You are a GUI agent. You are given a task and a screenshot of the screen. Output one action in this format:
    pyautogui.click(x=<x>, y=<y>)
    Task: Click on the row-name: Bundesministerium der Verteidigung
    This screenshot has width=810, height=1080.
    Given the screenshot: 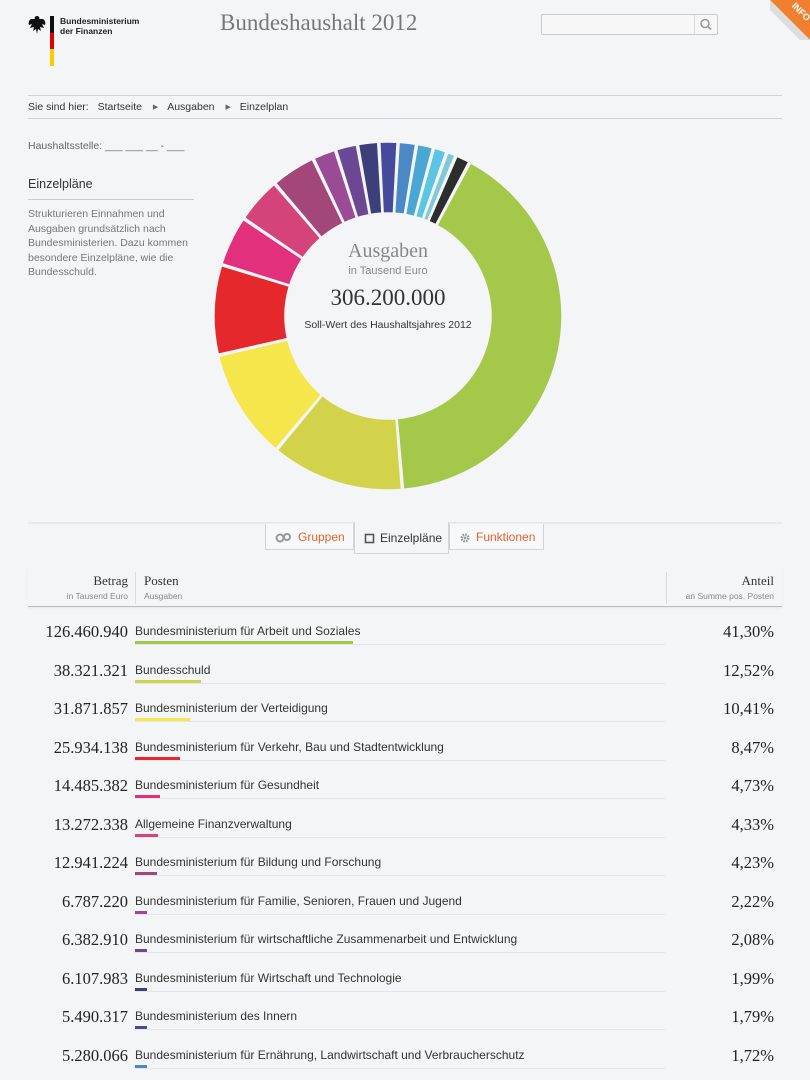 What is the action you would take?
    pyautogui.click(x=231, y=708)
    